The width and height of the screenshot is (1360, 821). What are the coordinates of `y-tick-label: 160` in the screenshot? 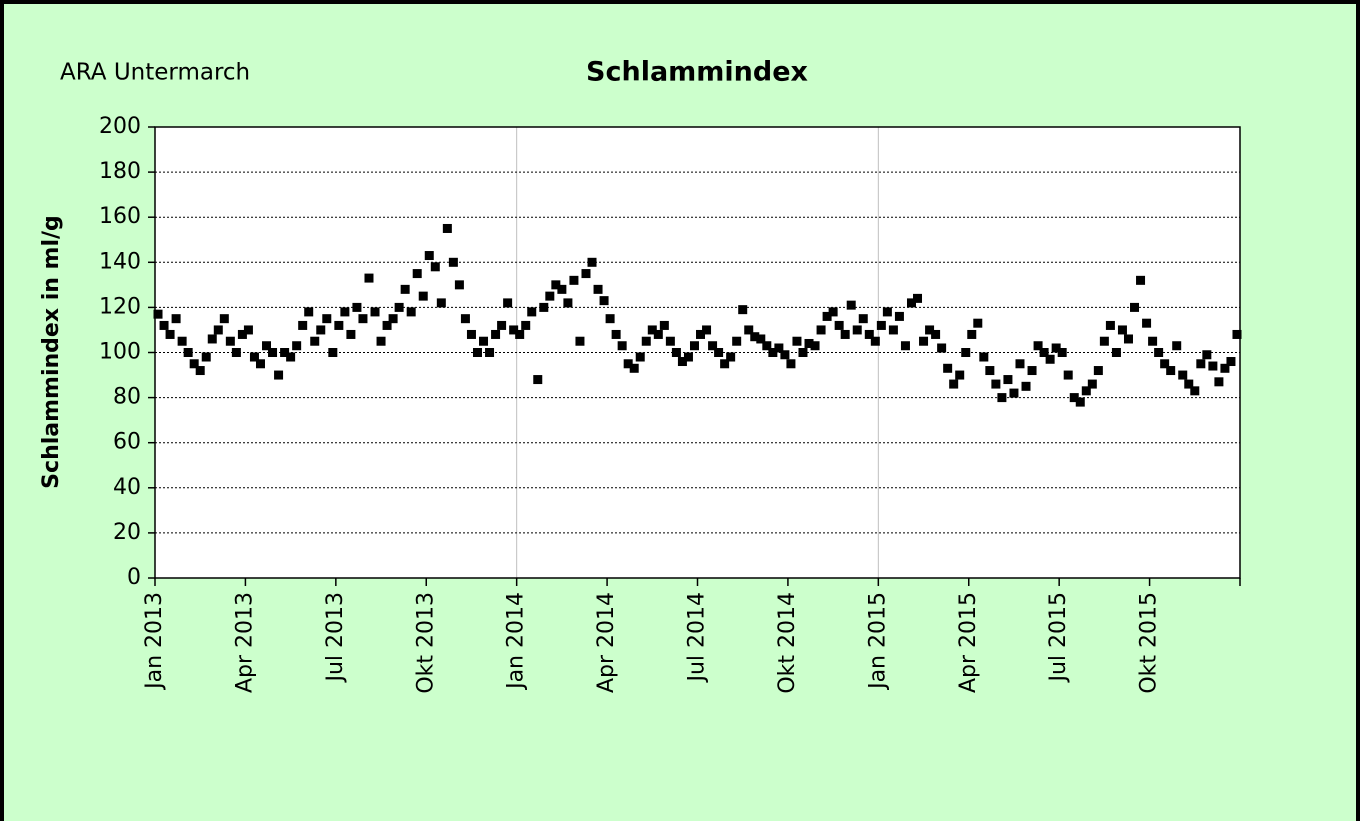 It's located at (120, 216).